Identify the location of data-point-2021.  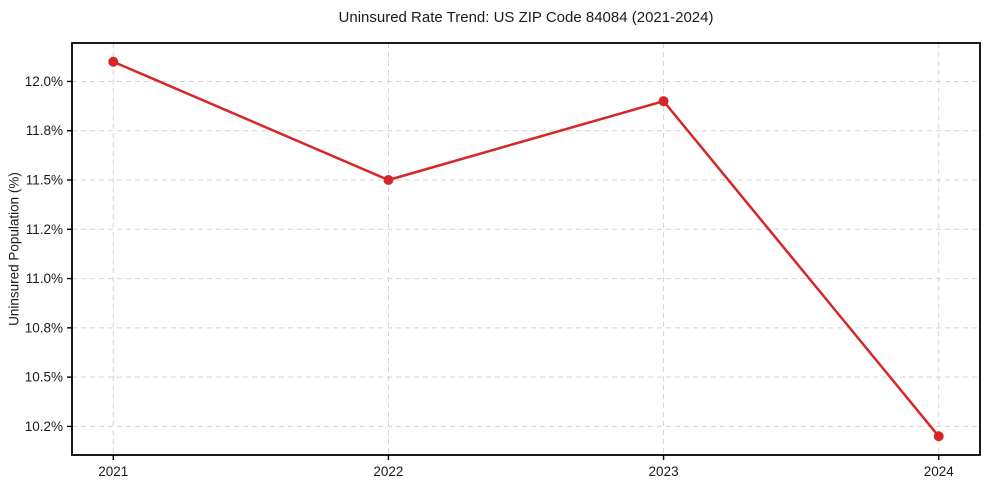
(113, 61).